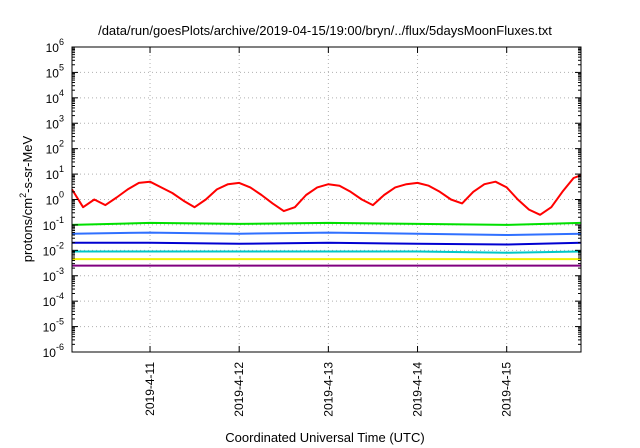  What do you see at coordinates (55, 46) in the screenshot?
I see `y-tick-label: 10⁶` at bounding box center [55, 46].